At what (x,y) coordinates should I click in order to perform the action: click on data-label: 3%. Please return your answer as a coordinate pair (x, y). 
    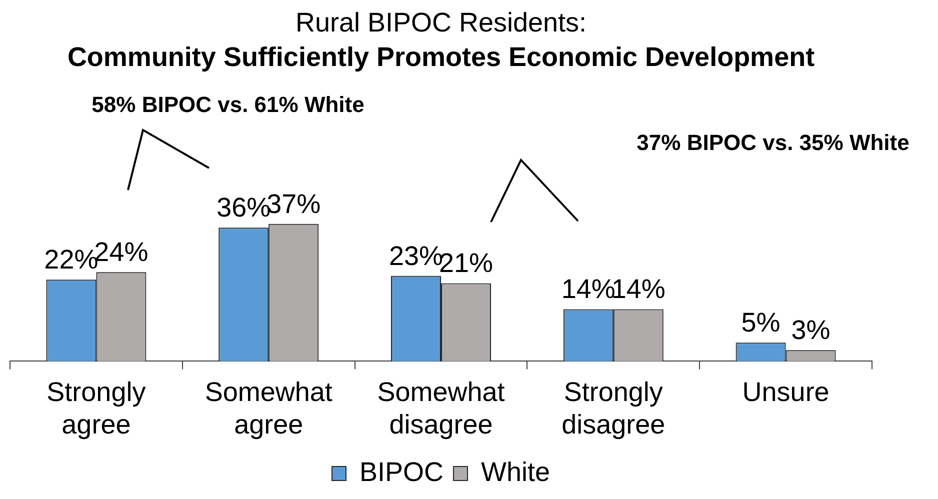
    Looking at the image, I should click on (810, 330).